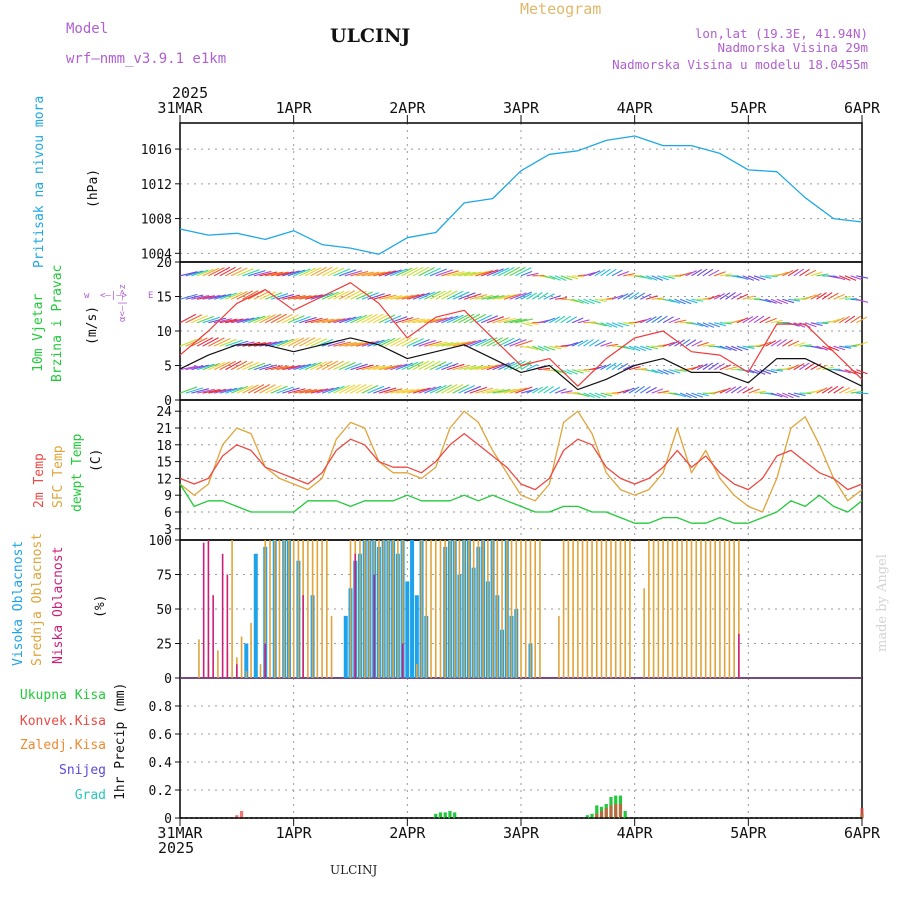  Describe the element at coordinates (87, 29) in the screenshot. I see `model-label: Model` at that location.